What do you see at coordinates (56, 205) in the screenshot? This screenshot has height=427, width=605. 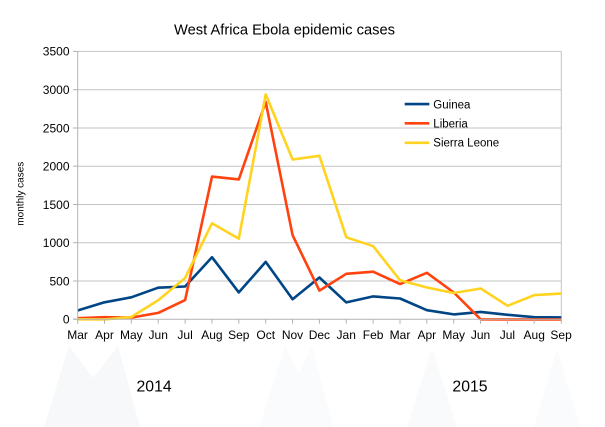 I see `svg-text: 1500` at bounding box center [56, 205].